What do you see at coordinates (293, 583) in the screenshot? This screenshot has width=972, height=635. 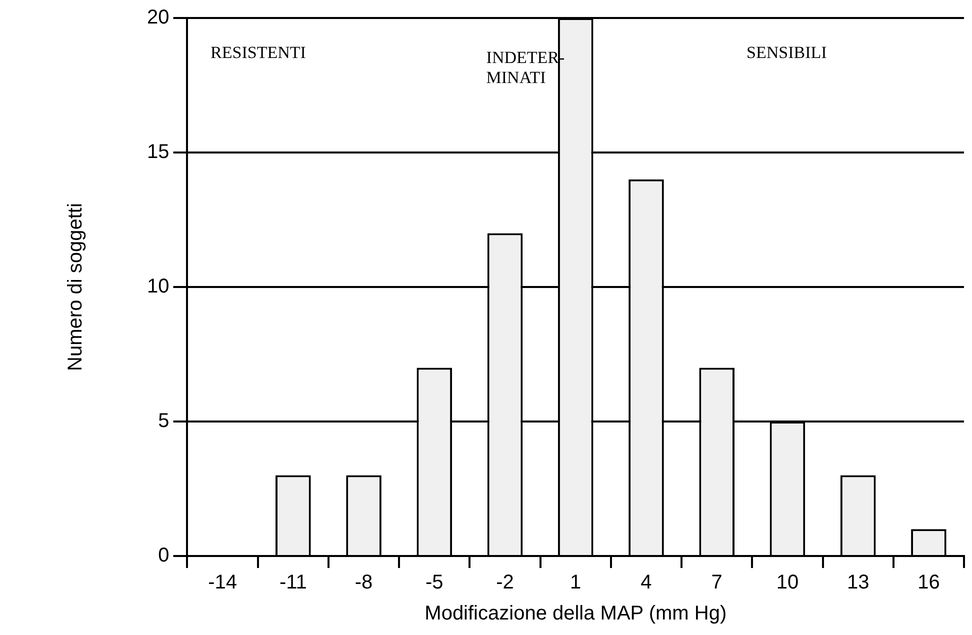 I see `x-tick-label: -11` at bounding box center [293, 583].